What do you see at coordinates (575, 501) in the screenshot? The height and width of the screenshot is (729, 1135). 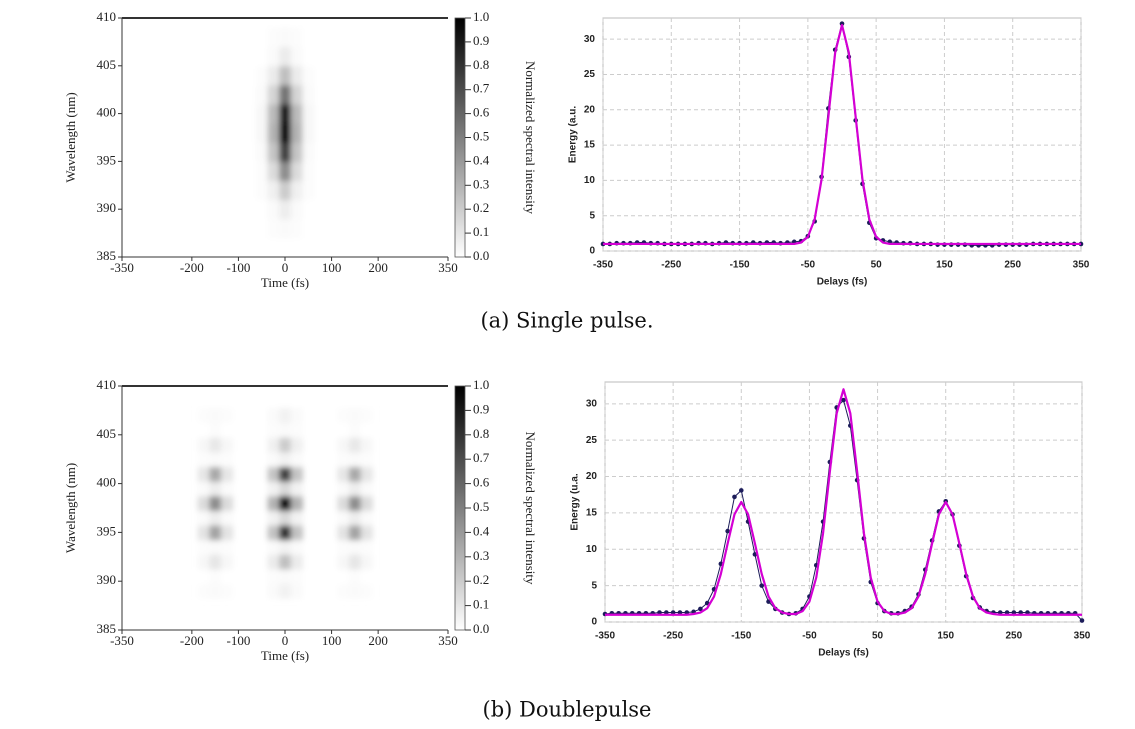 I see `y-axis-label: Energy (u.a.` at bounding box center [575, 501].